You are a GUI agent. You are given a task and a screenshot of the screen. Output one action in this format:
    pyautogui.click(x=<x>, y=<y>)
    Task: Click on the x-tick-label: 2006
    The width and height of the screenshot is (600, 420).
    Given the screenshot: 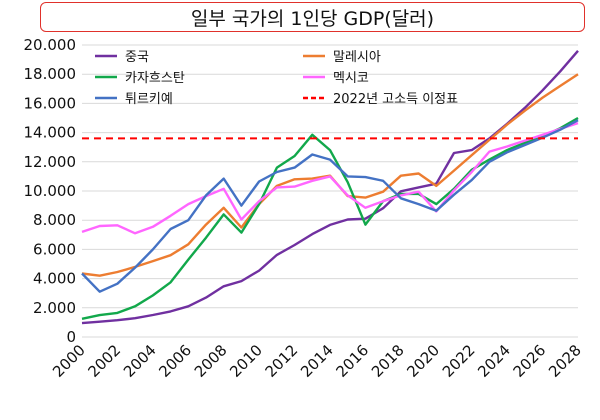 What is the action you would take?
    pyautogui.click(x=175, y=361)
    